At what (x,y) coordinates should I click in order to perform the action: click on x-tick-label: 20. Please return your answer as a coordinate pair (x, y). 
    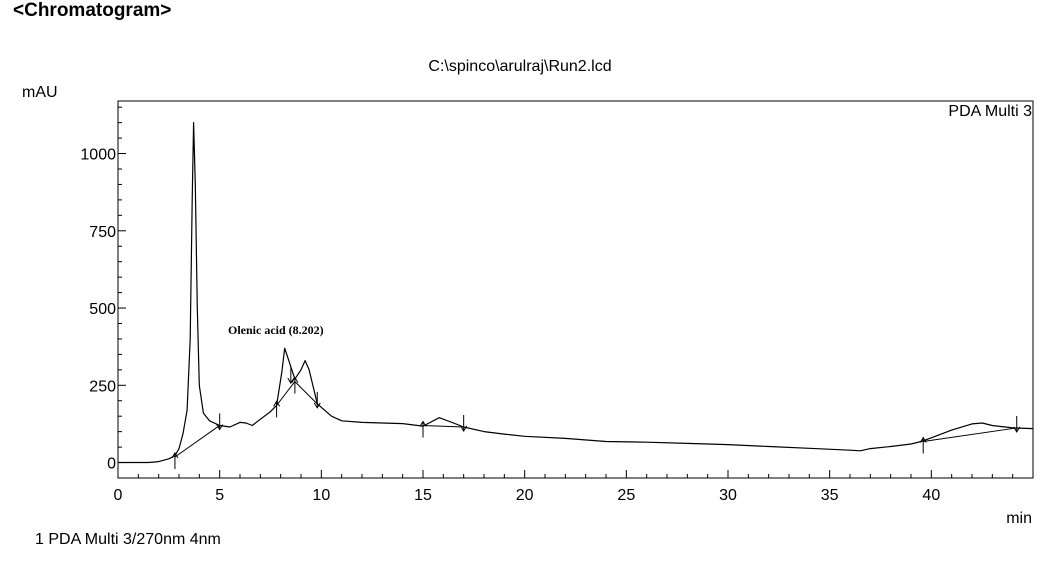
    Looking at the image, I should click on (525, 495).